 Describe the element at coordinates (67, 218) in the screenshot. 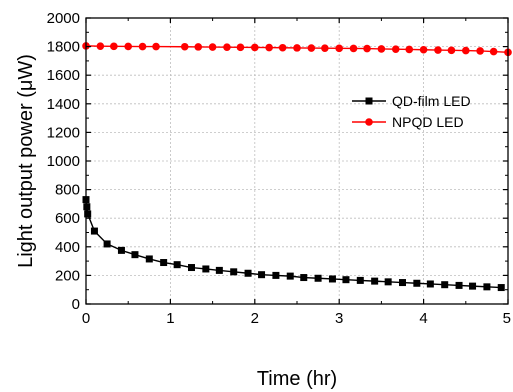

I see `y-tick-label: 600` at that location.